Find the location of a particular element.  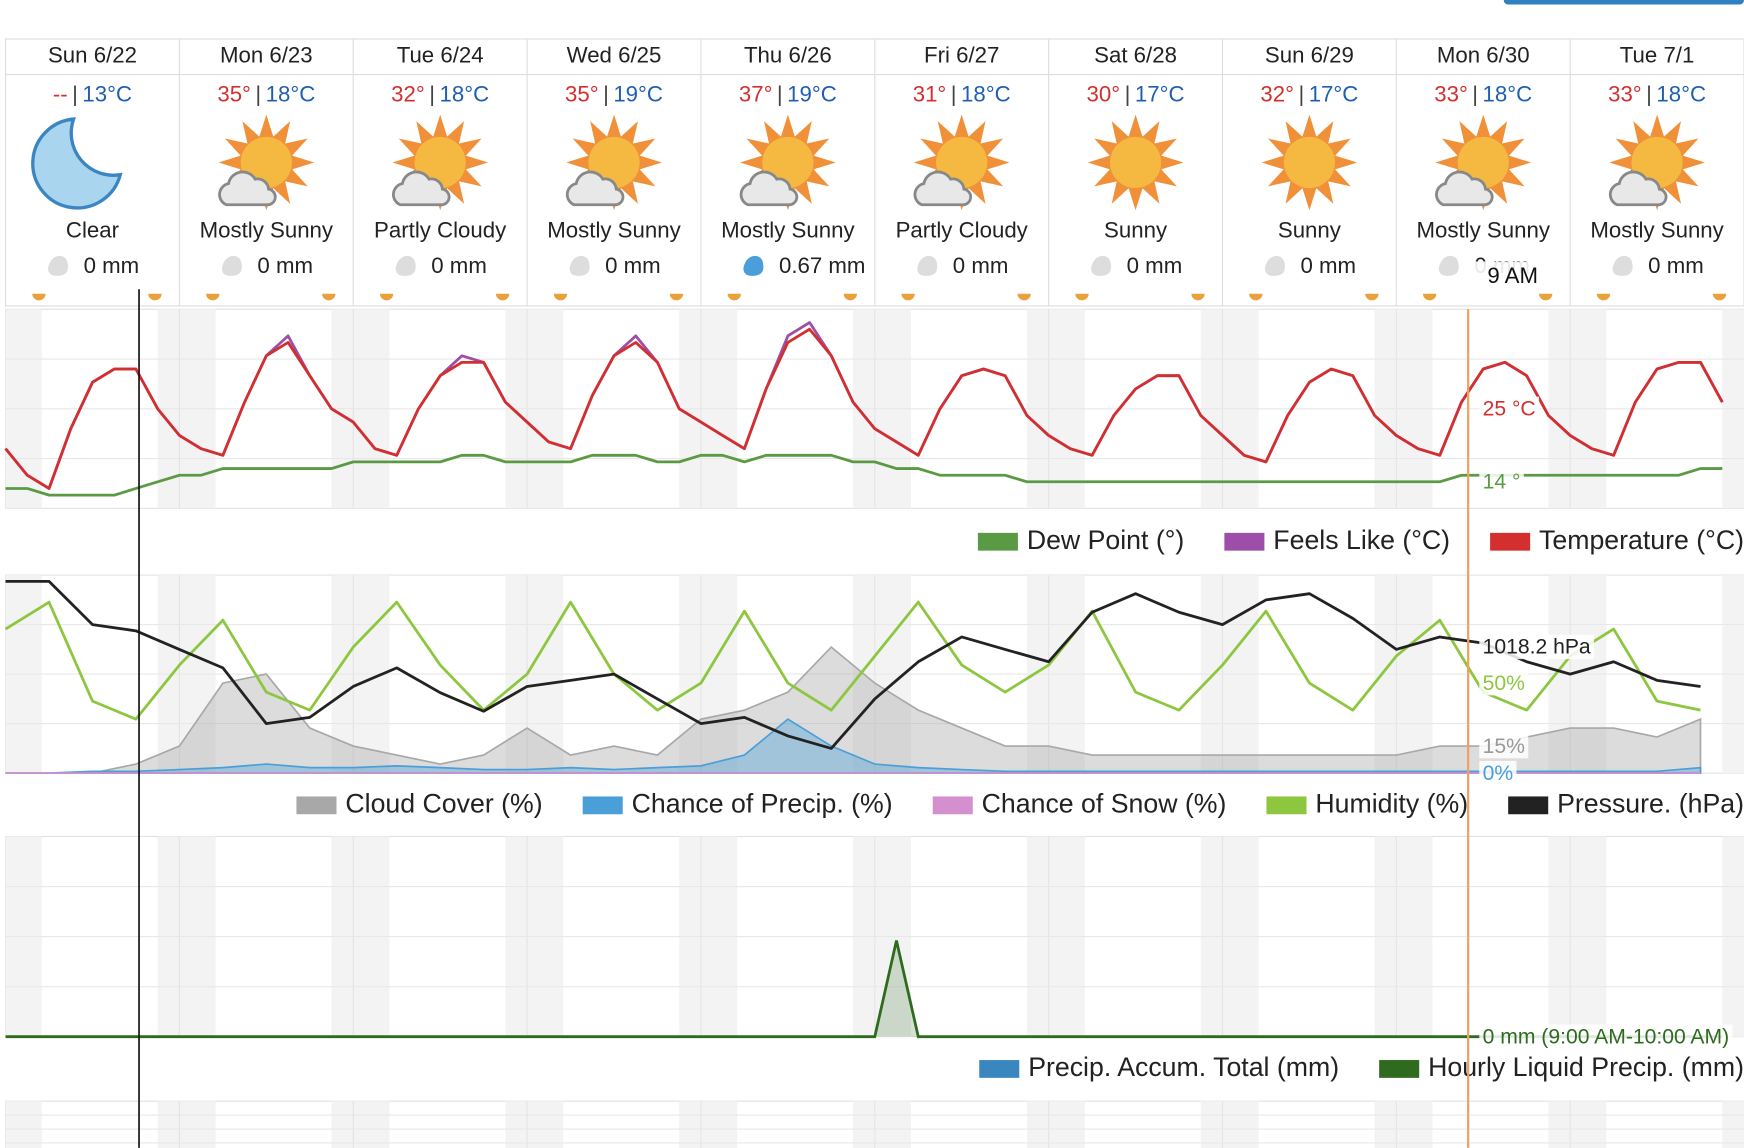

day-date: Sat 6/28 is located at coordinates (1135, 55).